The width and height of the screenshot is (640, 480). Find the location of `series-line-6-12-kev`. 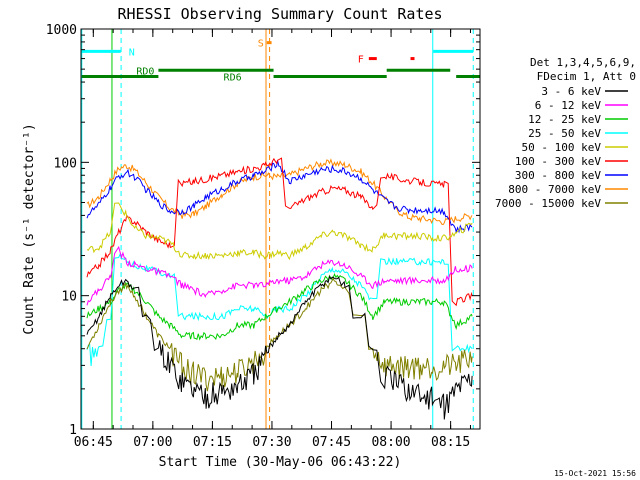

series-line-6-12-kev is located at coordinates (279, 275).